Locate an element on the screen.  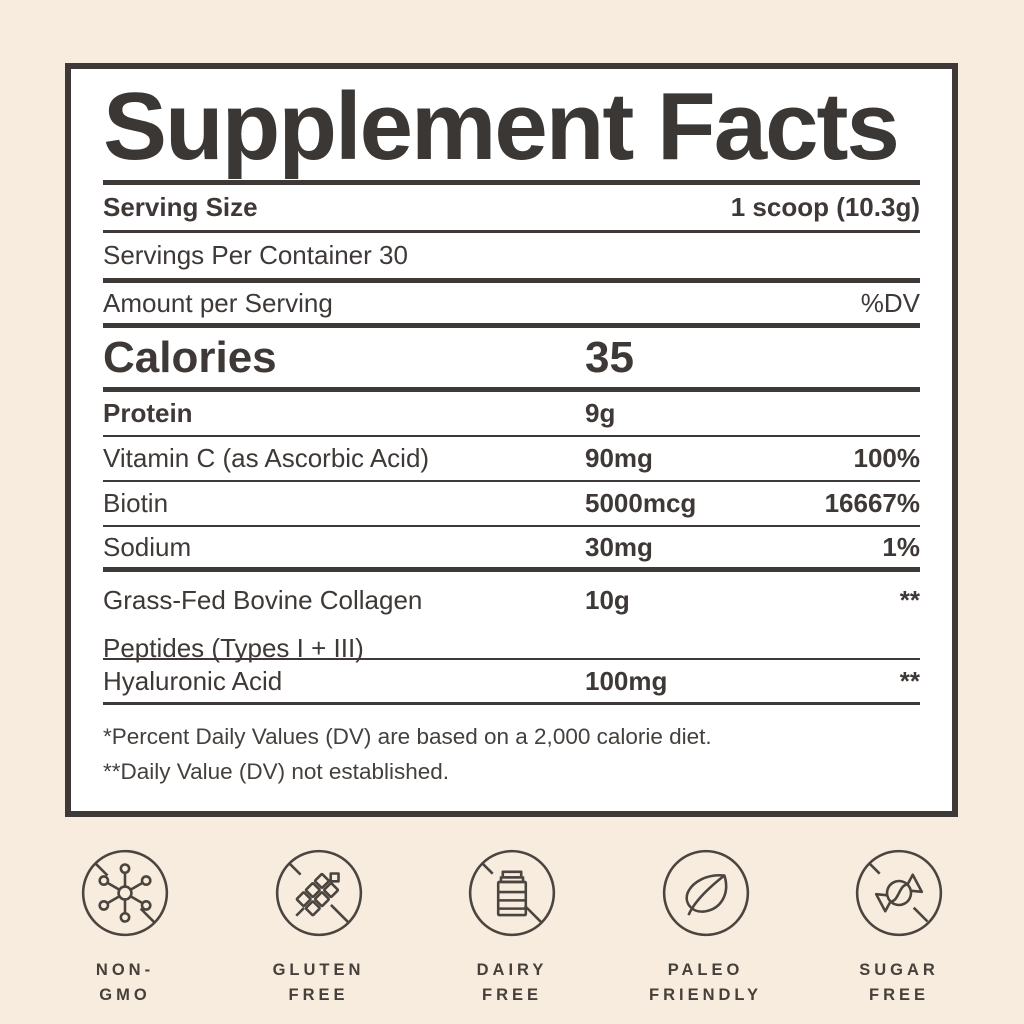
badge-non-gmo: NON- GMO is located at coordinates (125, 927).